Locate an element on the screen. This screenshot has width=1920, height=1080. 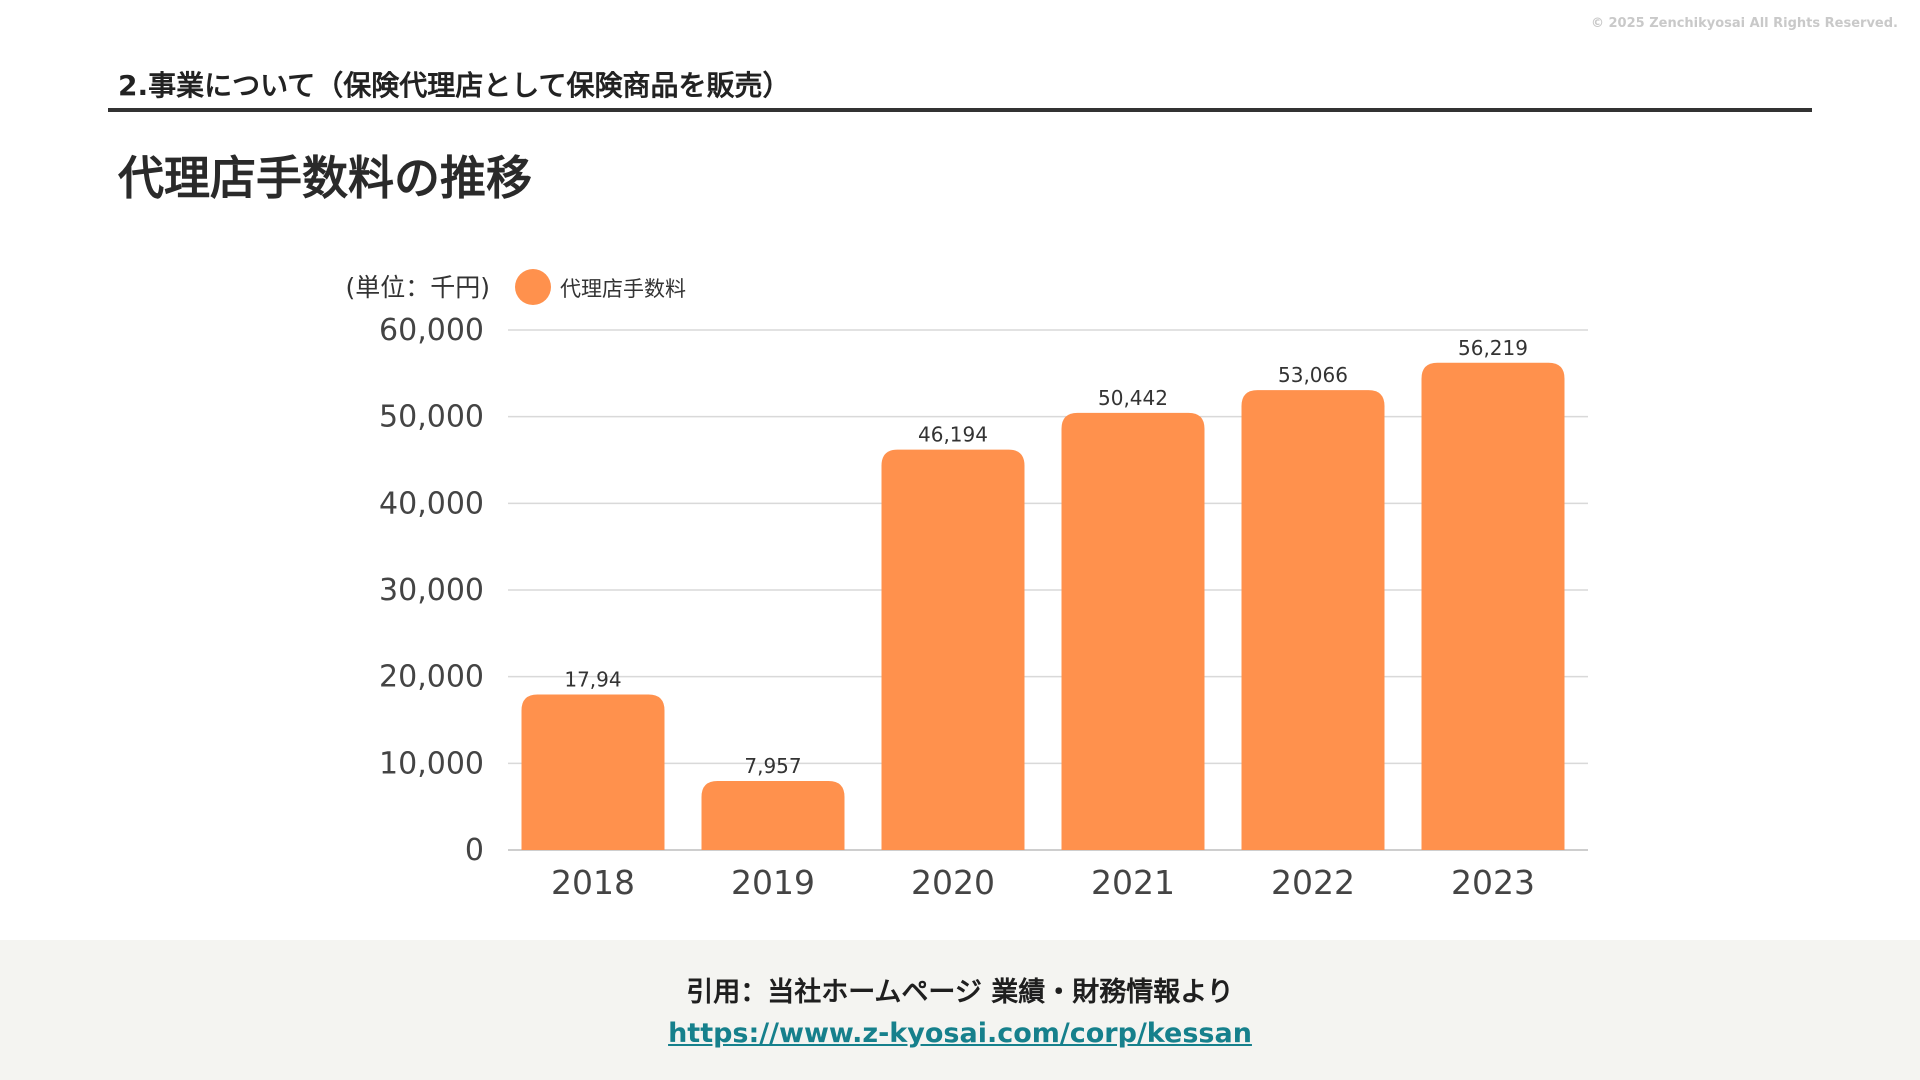
x-tick-label-2018: 2018 is located at coordinates (593, 882).